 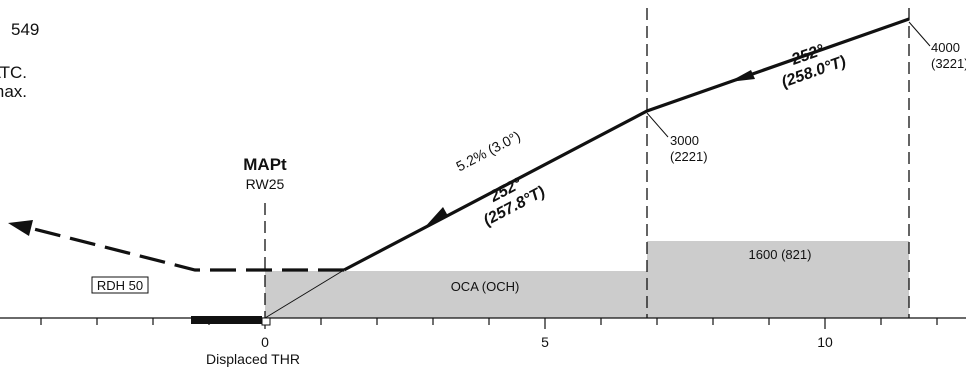 What do you see at coordinates (266, 321) in the screenshot?
I see `displaced-threshold-marker` at bounding box center [266, 321].